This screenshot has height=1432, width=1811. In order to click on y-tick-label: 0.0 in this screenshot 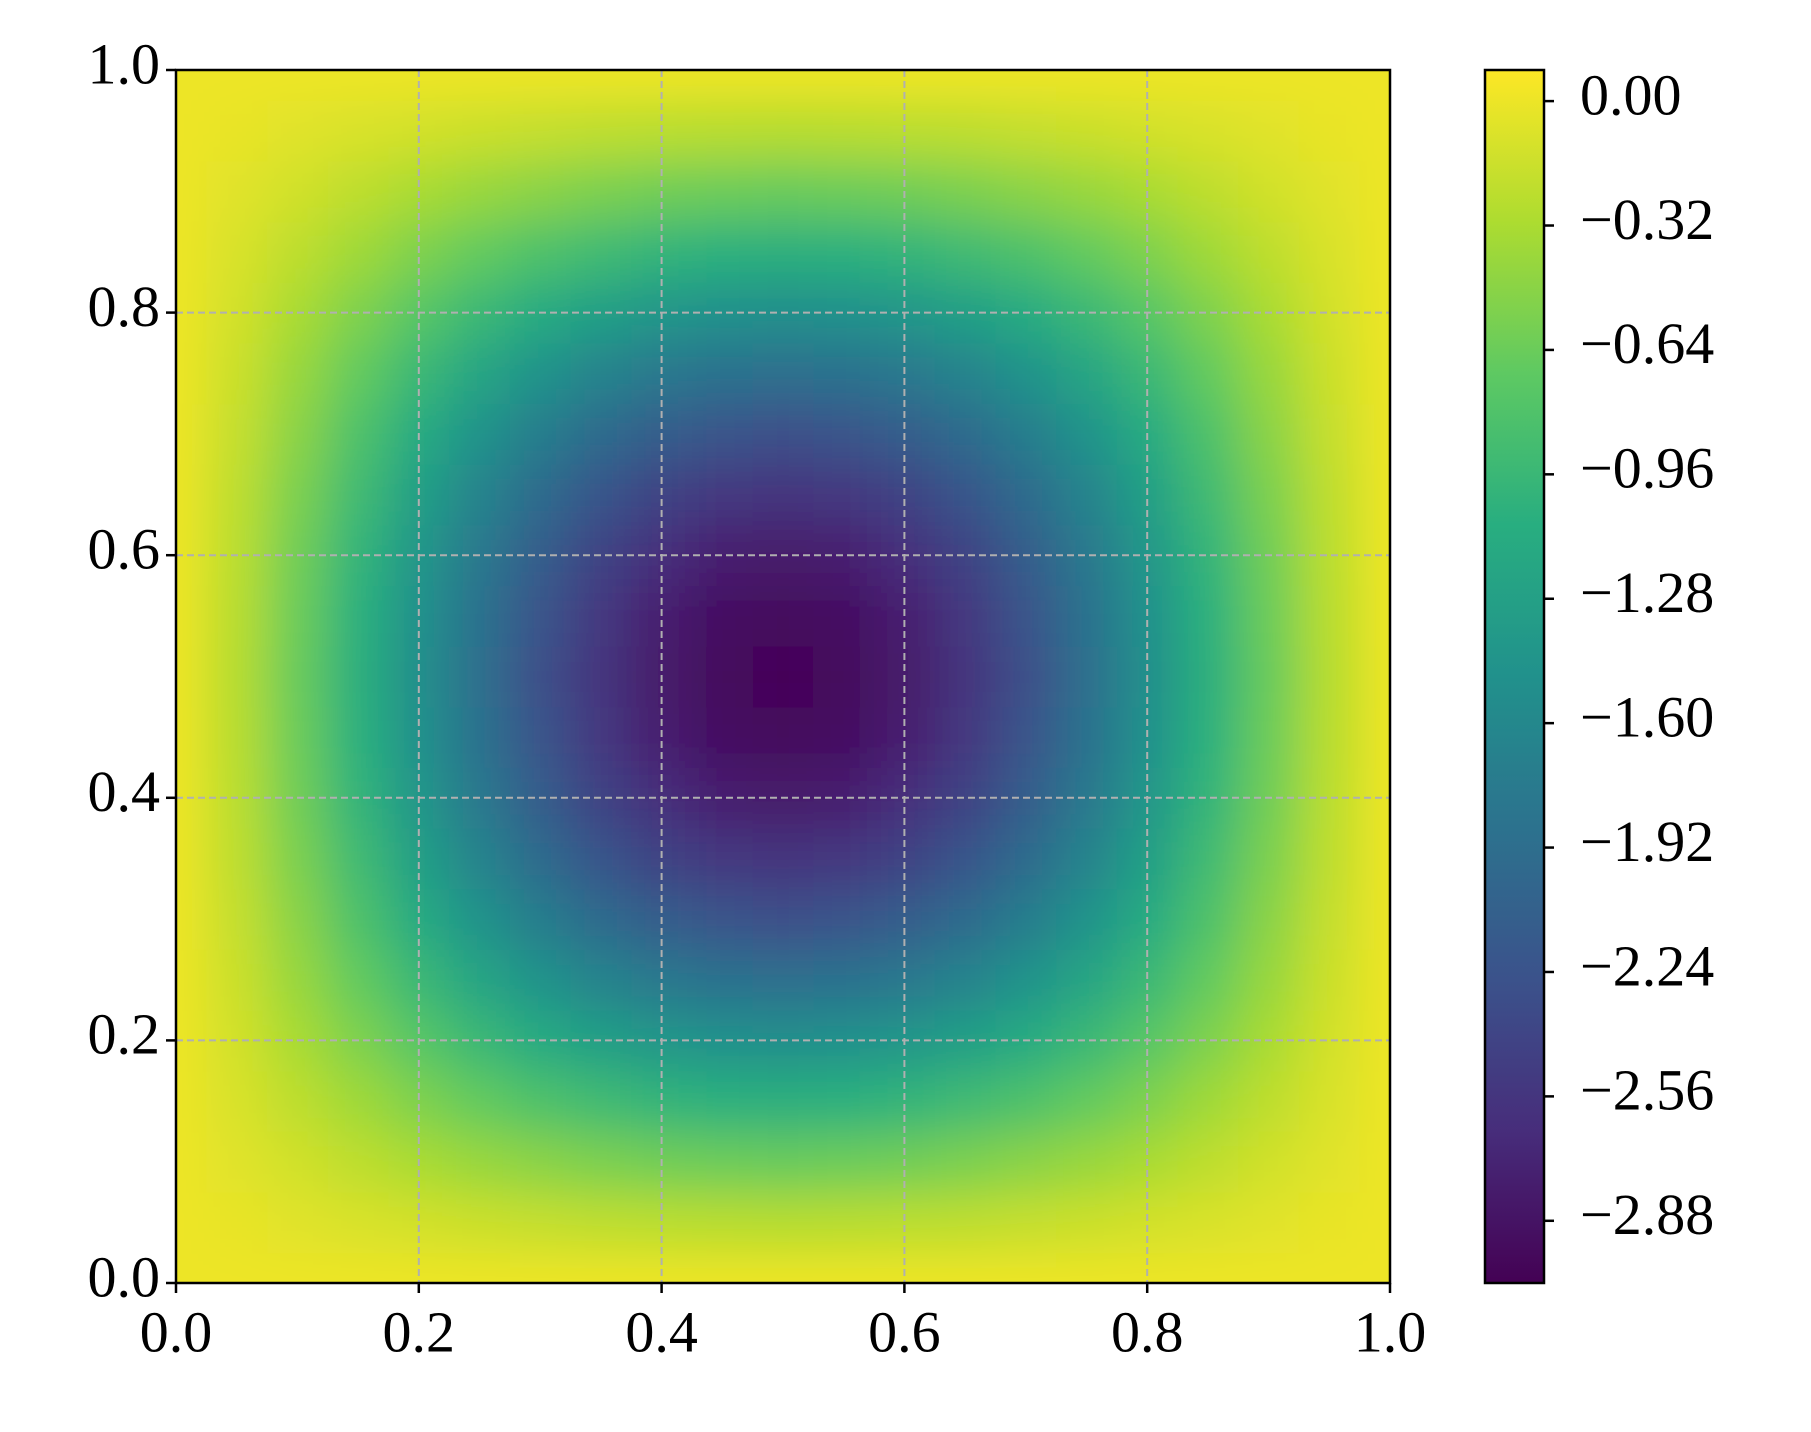, I will do `click(124, 1276)`.